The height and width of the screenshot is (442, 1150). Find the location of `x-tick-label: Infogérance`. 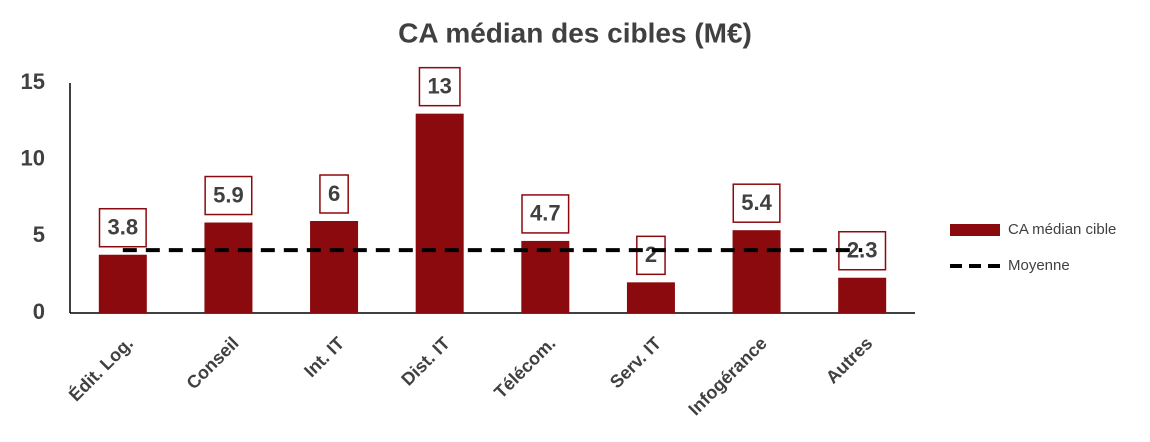

x-tick-label: Infogérance is located at coordinates (727, 376).